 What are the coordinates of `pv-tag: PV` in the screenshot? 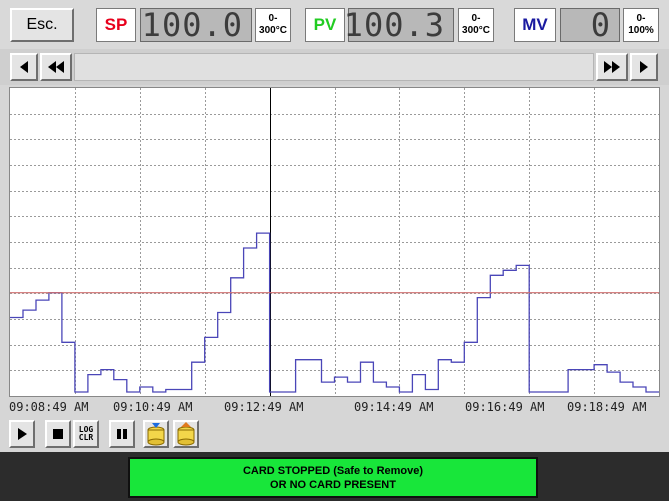 It's located at (325, 25).